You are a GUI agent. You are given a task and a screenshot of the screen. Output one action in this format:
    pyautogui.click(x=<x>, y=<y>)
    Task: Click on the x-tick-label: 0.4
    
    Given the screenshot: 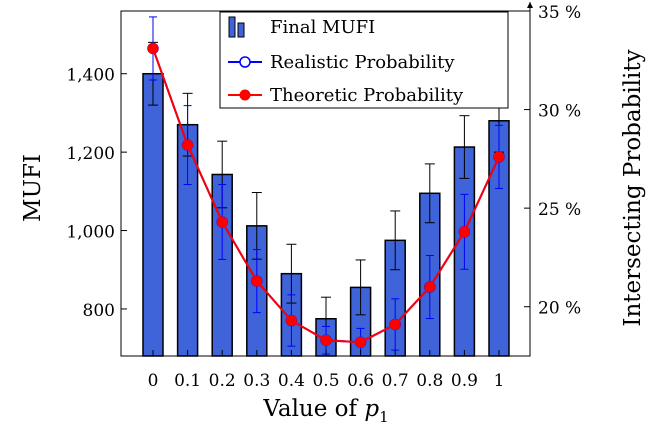 What is the action you would take?
    pyautogui.click(x=291, y=381)
    